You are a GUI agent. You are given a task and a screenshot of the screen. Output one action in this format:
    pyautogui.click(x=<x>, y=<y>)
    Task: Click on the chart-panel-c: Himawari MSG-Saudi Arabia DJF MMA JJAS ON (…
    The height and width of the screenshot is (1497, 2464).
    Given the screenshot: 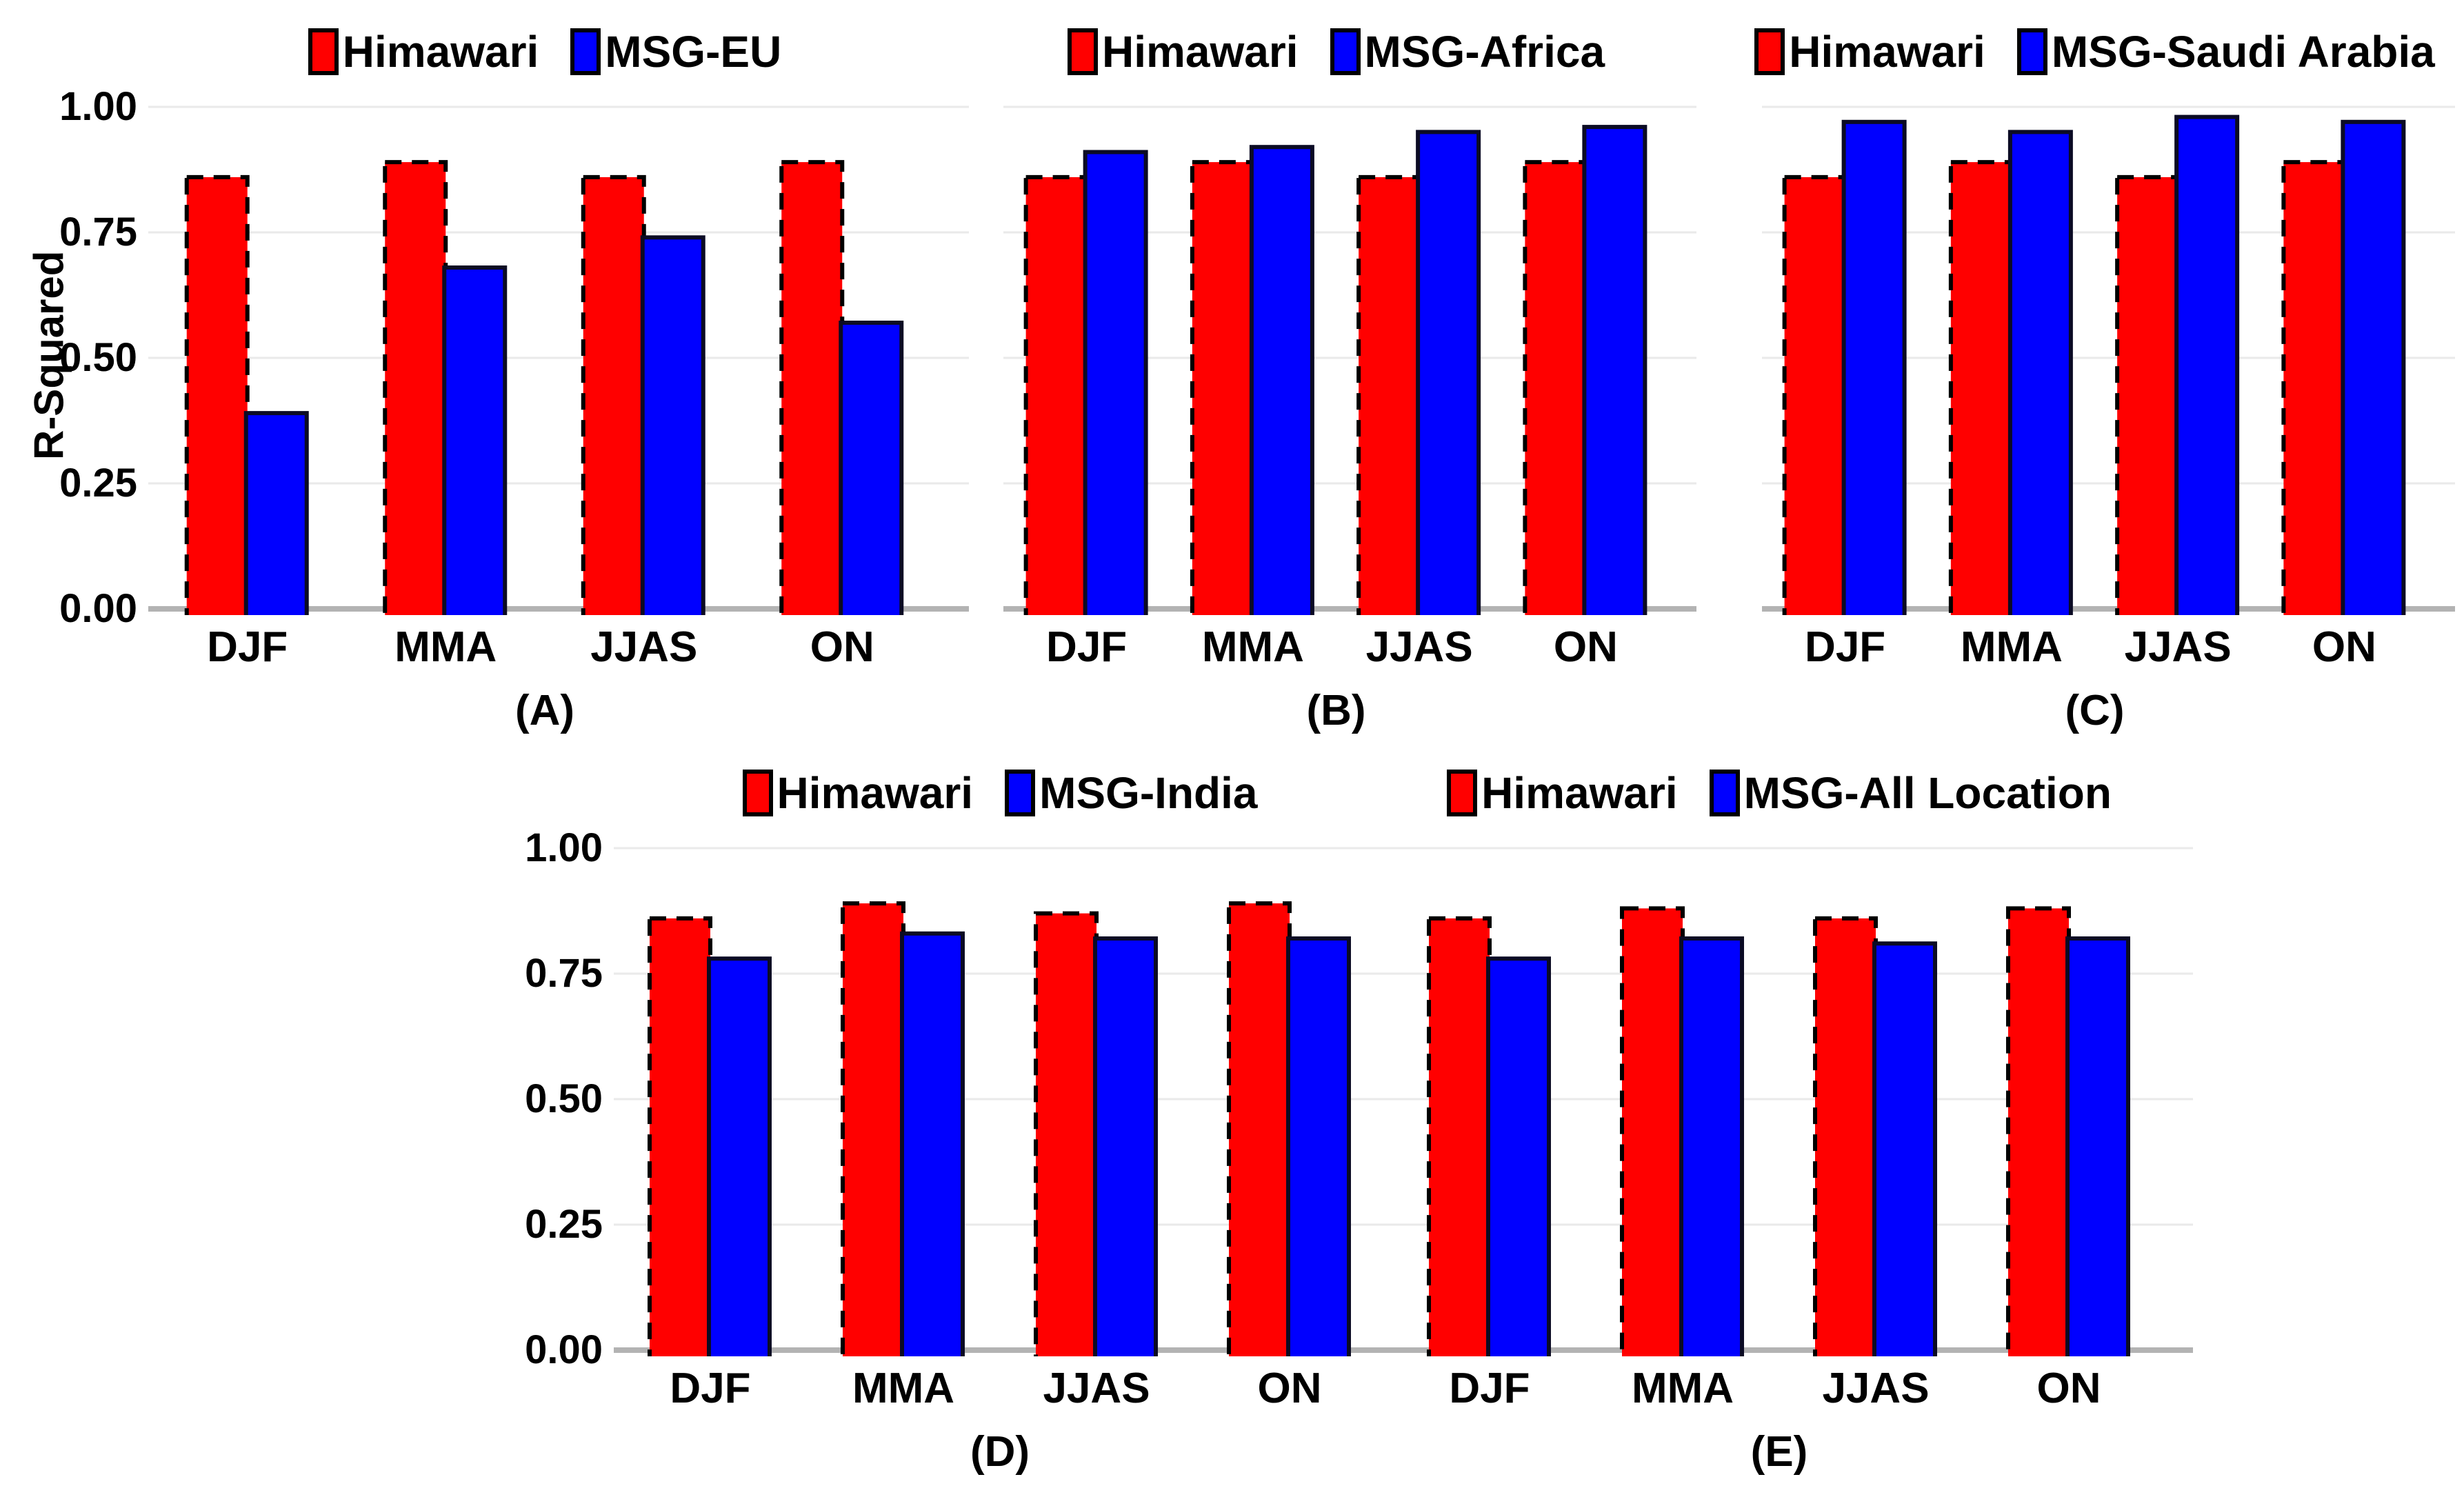 What is the action you would take?
    pyautogui.click(x=2104, y=376)
    